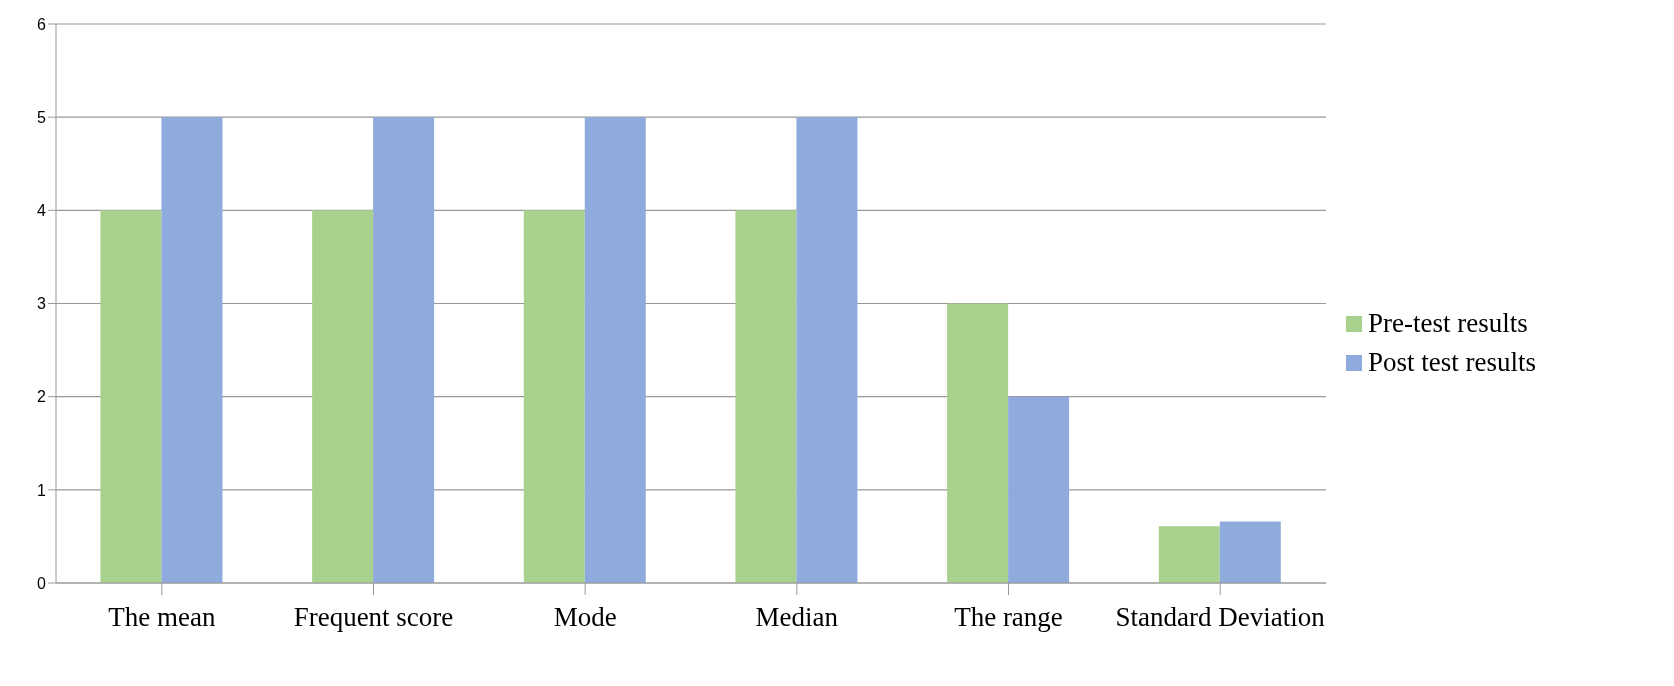 This screenshot has width=1674, height=686. Describe the element at coordinates (42, 211) in the screenshot. I see `y-tick-label: 4` at that location.